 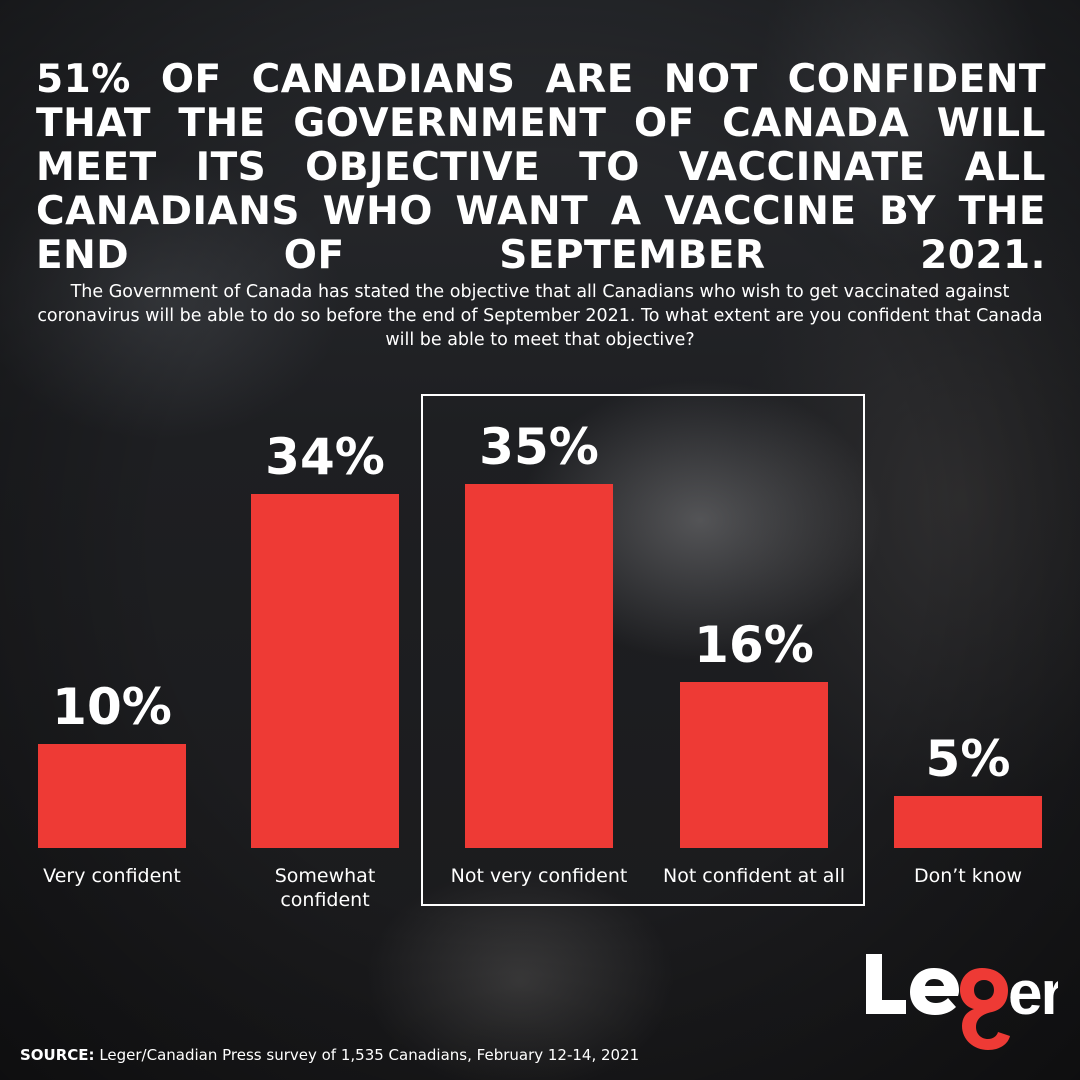 I want to click on data-label-very-confident: 10%, so click(x=112, y=707).